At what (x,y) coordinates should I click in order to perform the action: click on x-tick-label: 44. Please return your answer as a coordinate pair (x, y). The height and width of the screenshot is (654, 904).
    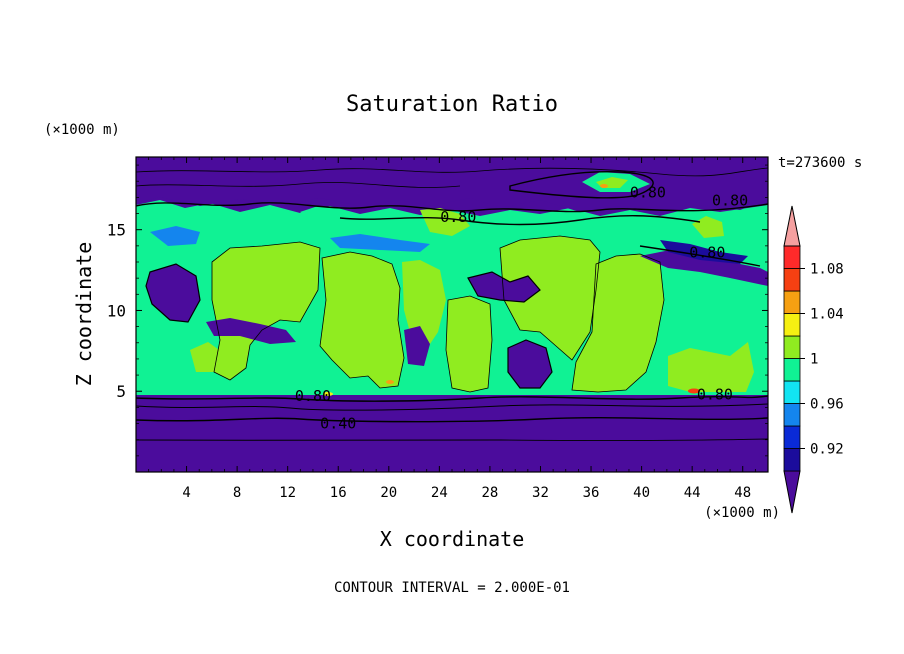
    Looking at the image, I should click on (692, 493).